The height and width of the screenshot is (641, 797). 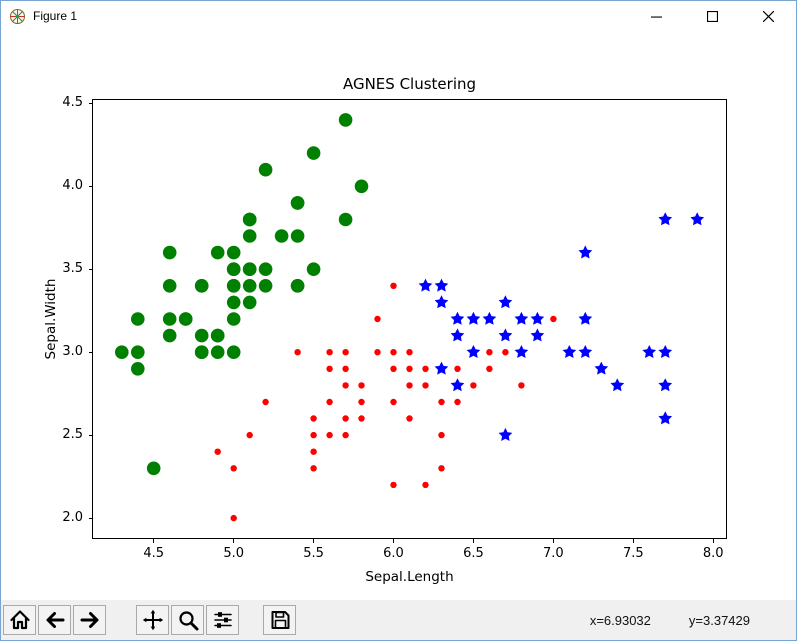 I want to click on x-axis-label: Sepal.Length, so click(x=409, y=577).